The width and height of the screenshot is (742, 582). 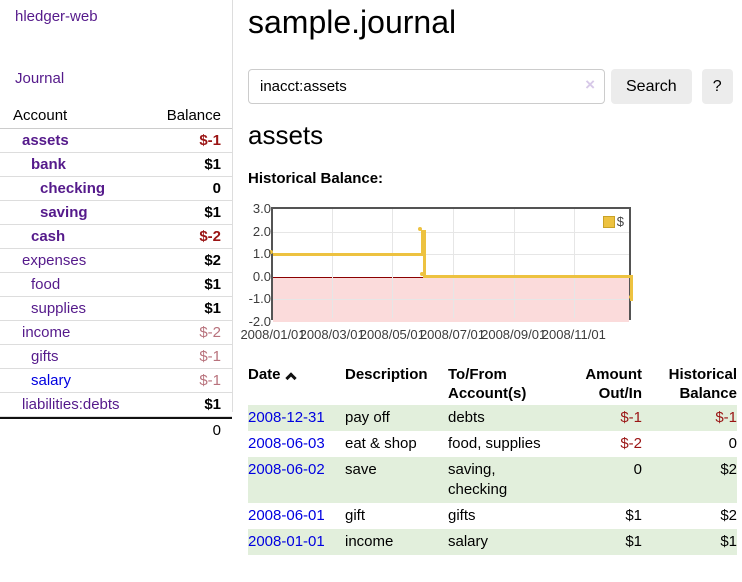 What do you see at coordinates (717, 86) in the screenshot?
I see `help-button: ?` at bounding box center [717, 86].